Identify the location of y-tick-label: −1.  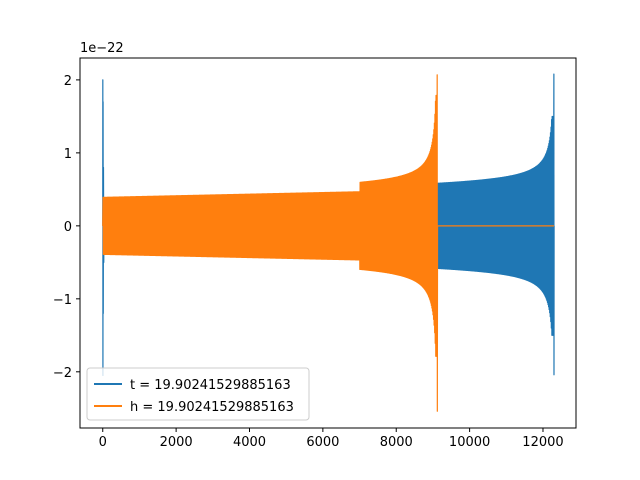
(62, 300).